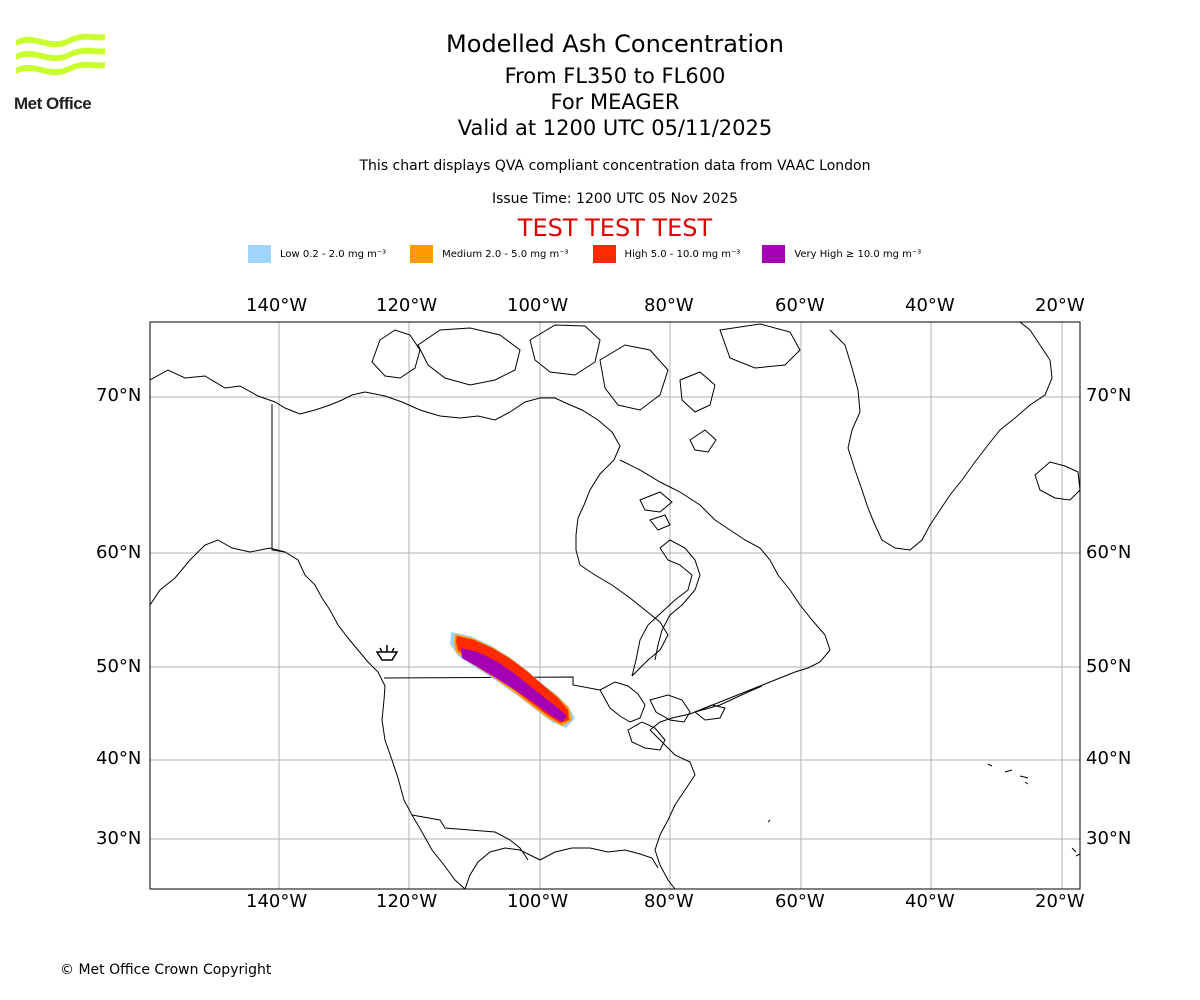 Image resolution: width=1200 pixels, height=1000 pixels. I want to click on issue-time: Issue Time: 1200 UTC 05 Nov 2025, so click(615, 199).